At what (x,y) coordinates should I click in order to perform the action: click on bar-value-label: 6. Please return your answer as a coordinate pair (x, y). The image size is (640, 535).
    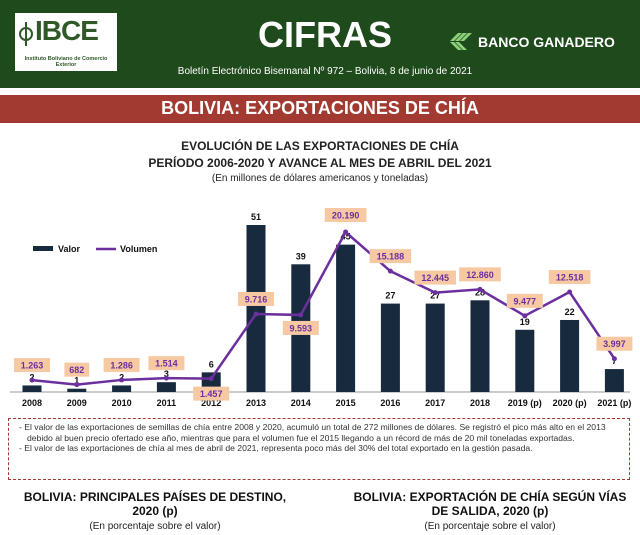
    Looking at the image, I should click on (211, 364).